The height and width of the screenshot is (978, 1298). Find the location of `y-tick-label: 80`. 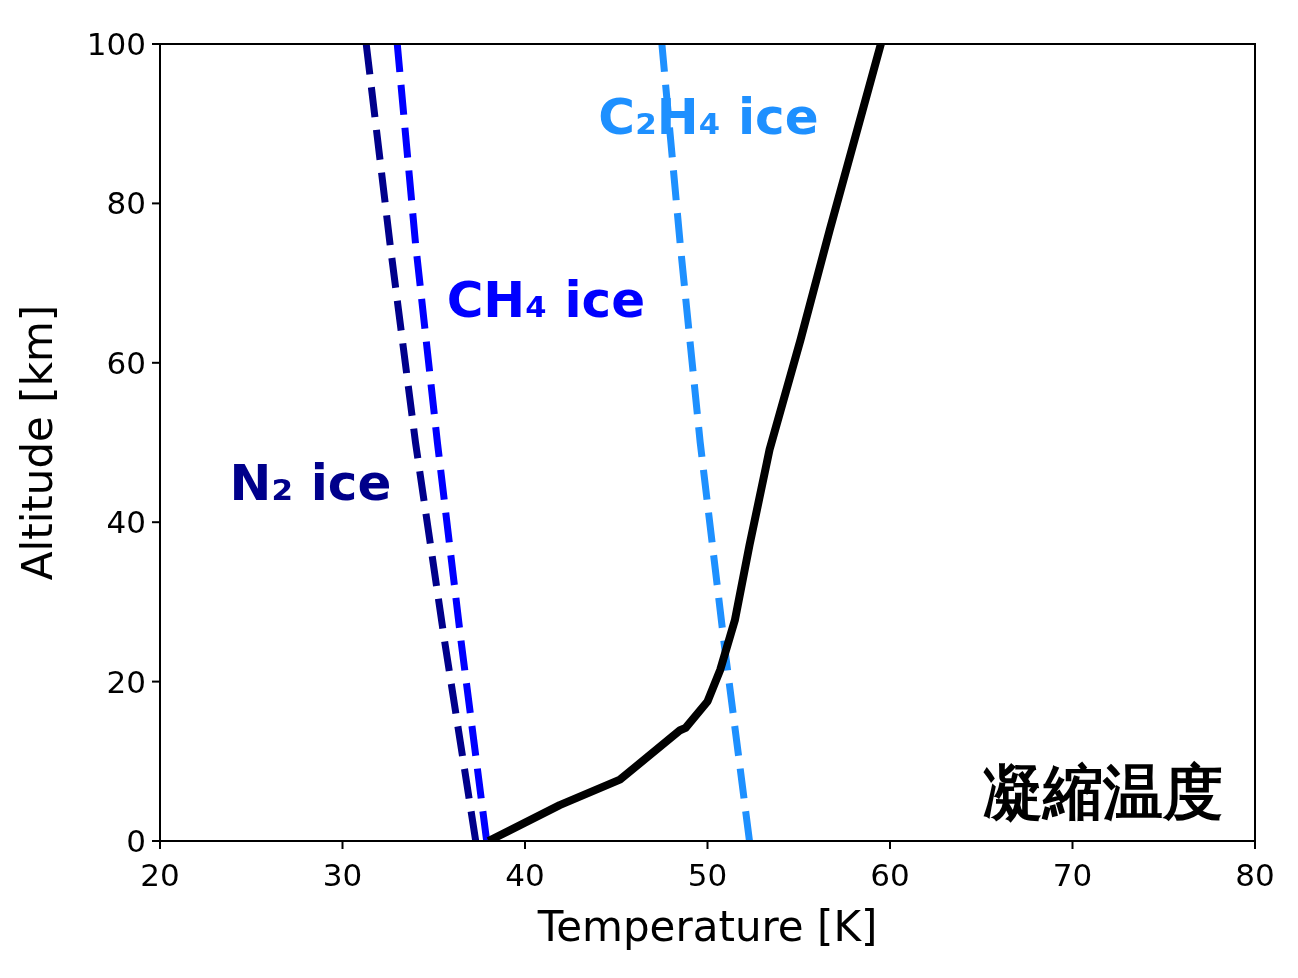

y-tick-label: 80 is located at coordinates (126, 203).